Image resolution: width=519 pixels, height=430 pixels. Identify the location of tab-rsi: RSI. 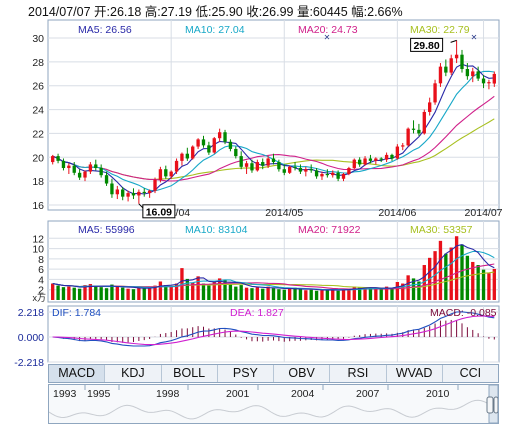
(358, 373).